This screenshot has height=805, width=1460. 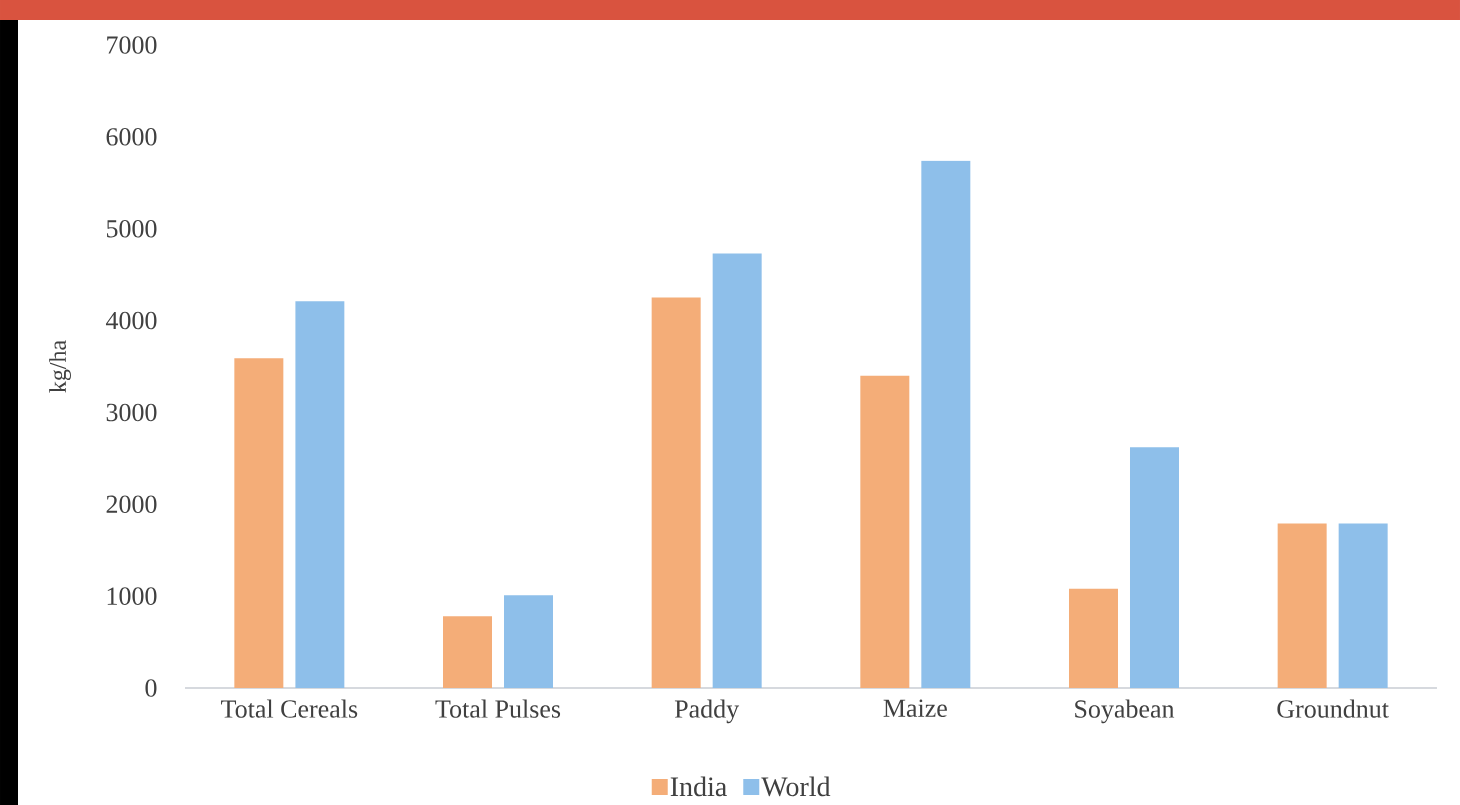 I want to click on x-tick-label: Total Pulses, so click(x=498, y=708).